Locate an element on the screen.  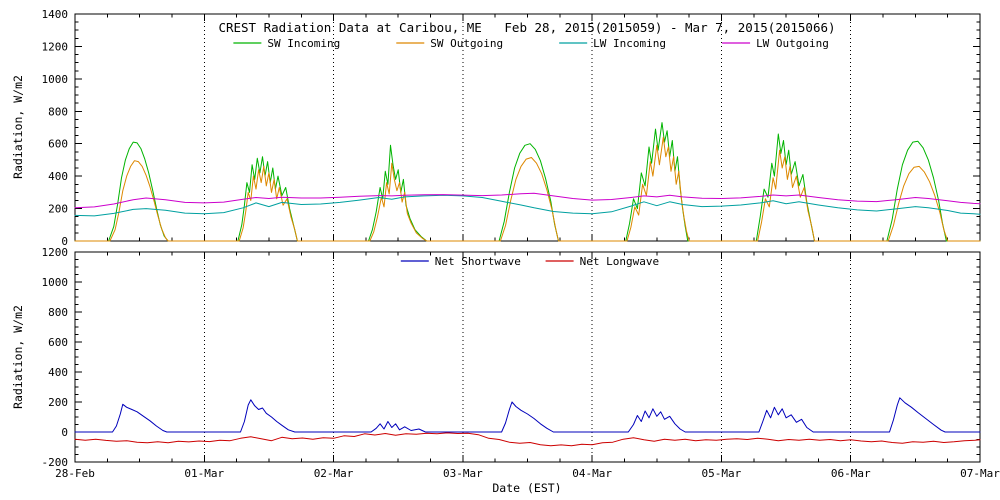
y-tick-label: -200 is located at coordinates (55, 462).